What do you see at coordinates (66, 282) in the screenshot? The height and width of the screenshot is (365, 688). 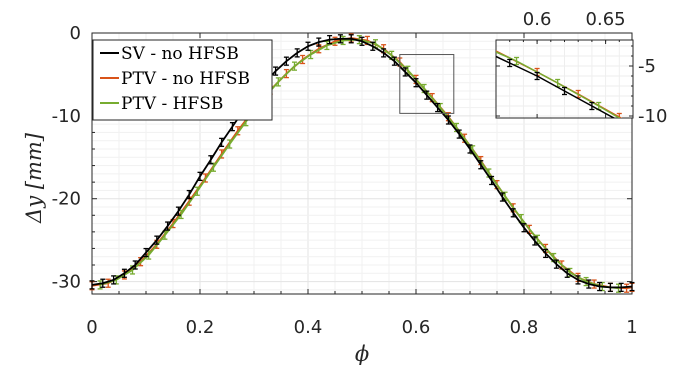 I see `y-tick-label: -30` at bounding box center [66, 282].